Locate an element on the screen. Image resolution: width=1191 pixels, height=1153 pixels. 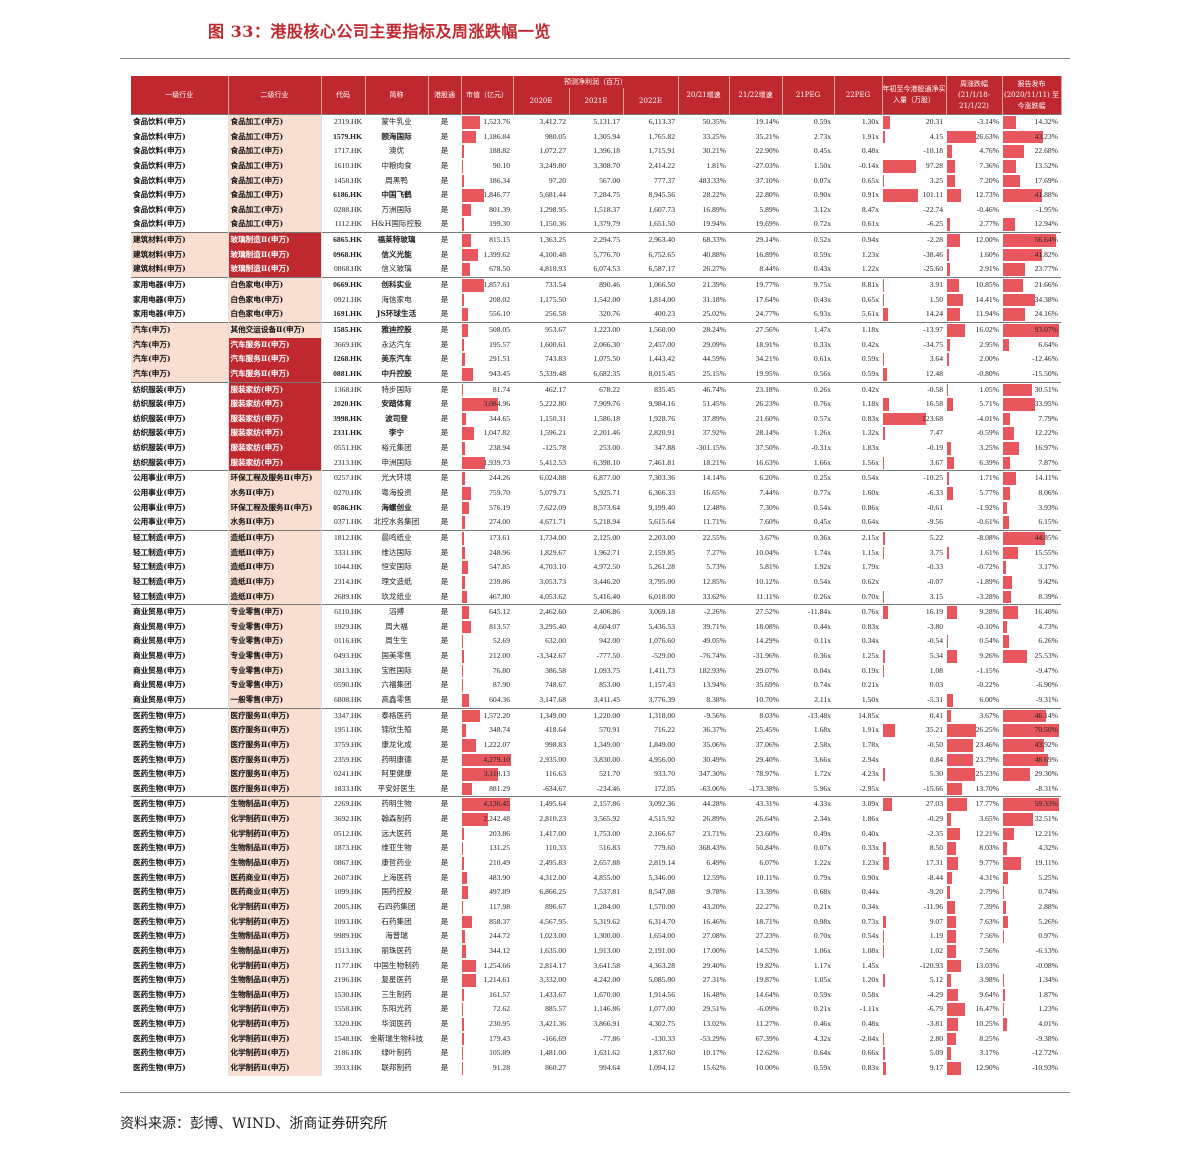
ytd-change-value: 15.55% is located at coordinates (1046, 552).